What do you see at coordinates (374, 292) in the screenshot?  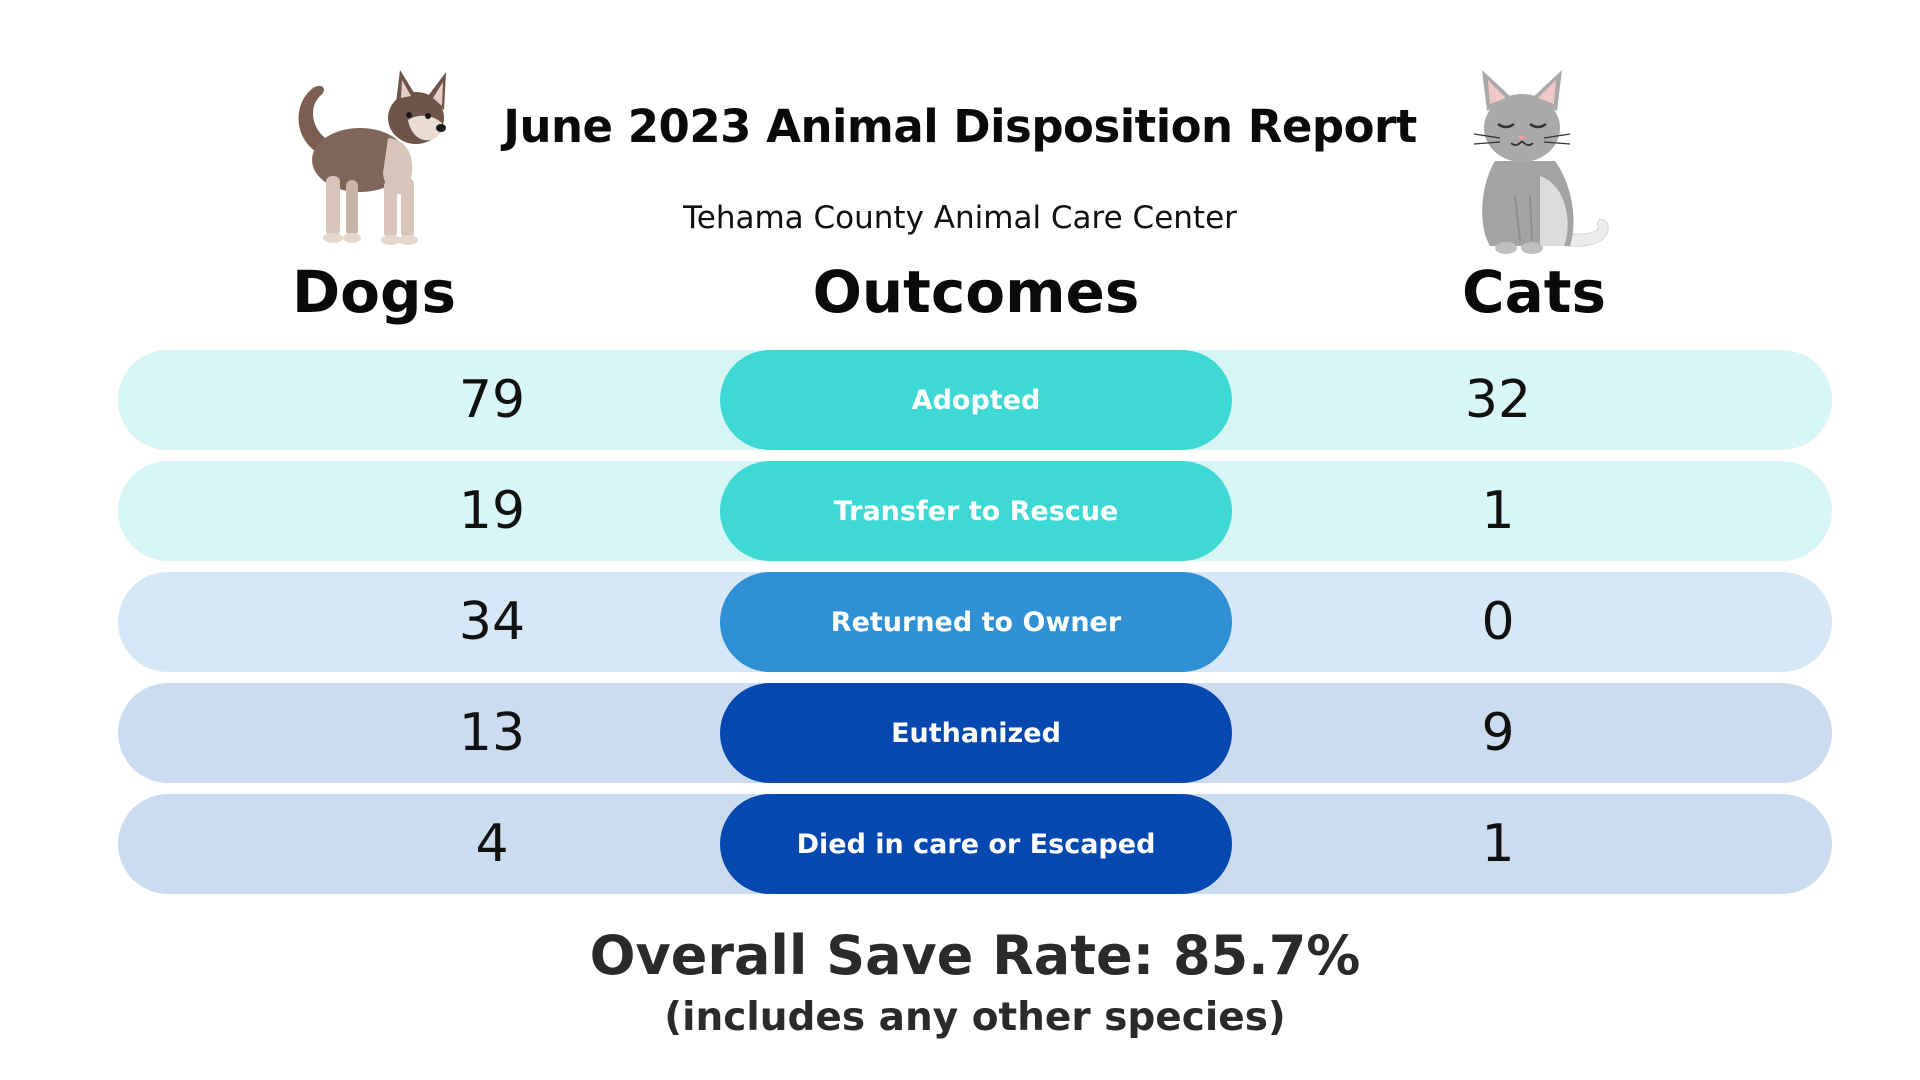 I see `dogs-column-header: Dogs` at bounding box center [374, 292].